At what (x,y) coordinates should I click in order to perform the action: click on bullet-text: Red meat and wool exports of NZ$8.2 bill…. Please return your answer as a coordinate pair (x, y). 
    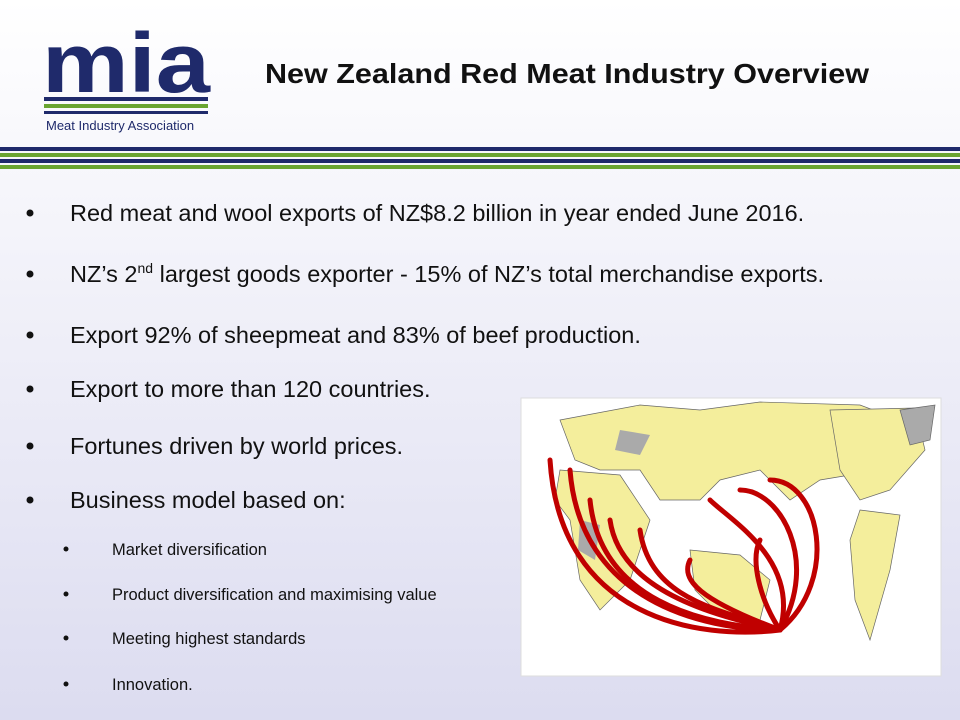
    Looking at the image, I should click on (437, 213).